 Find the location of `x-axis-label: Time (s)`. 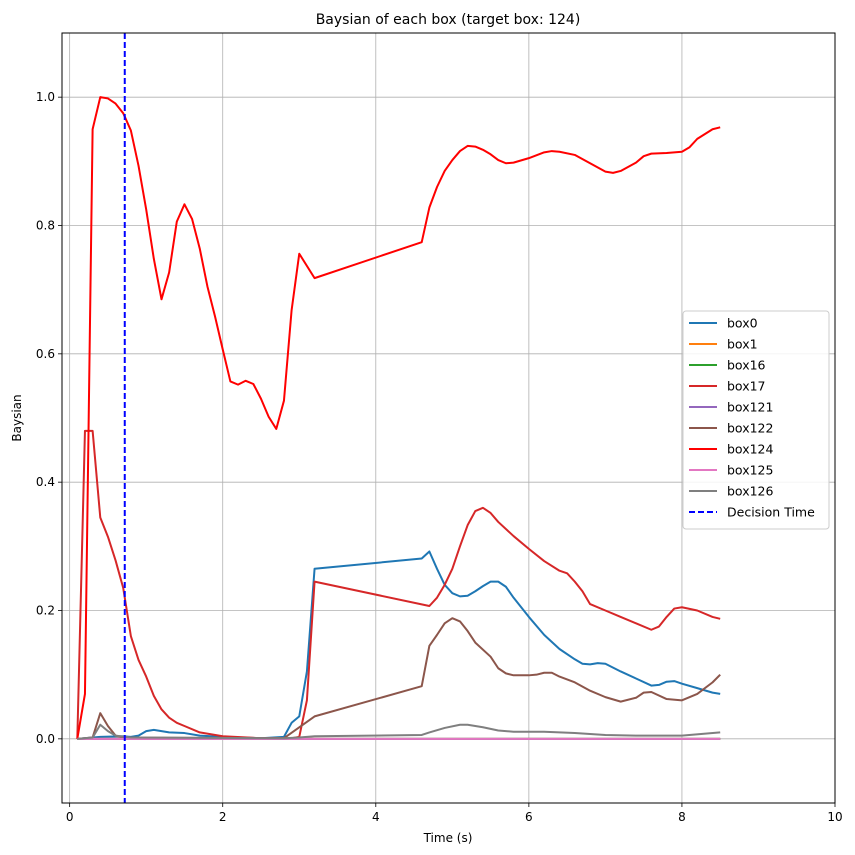

x-axis-label: Time (s) is located at coordinates (448, 838).